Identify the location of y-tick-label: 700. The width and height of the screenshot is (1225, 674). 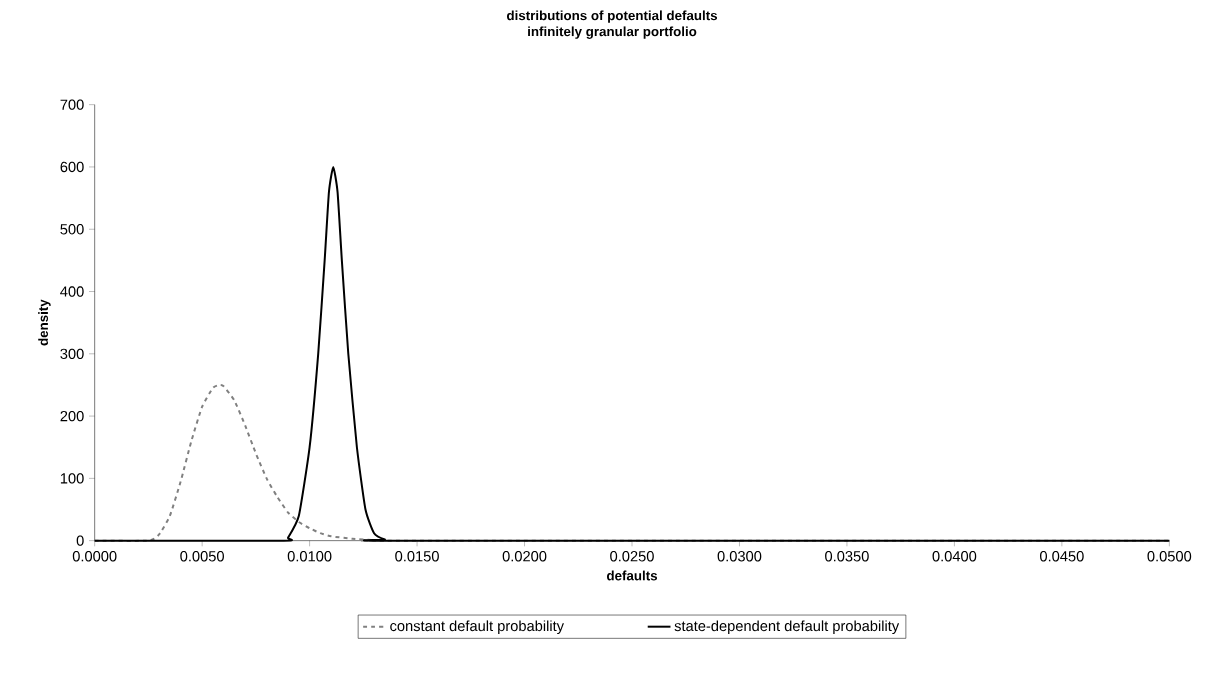
(72, 104).